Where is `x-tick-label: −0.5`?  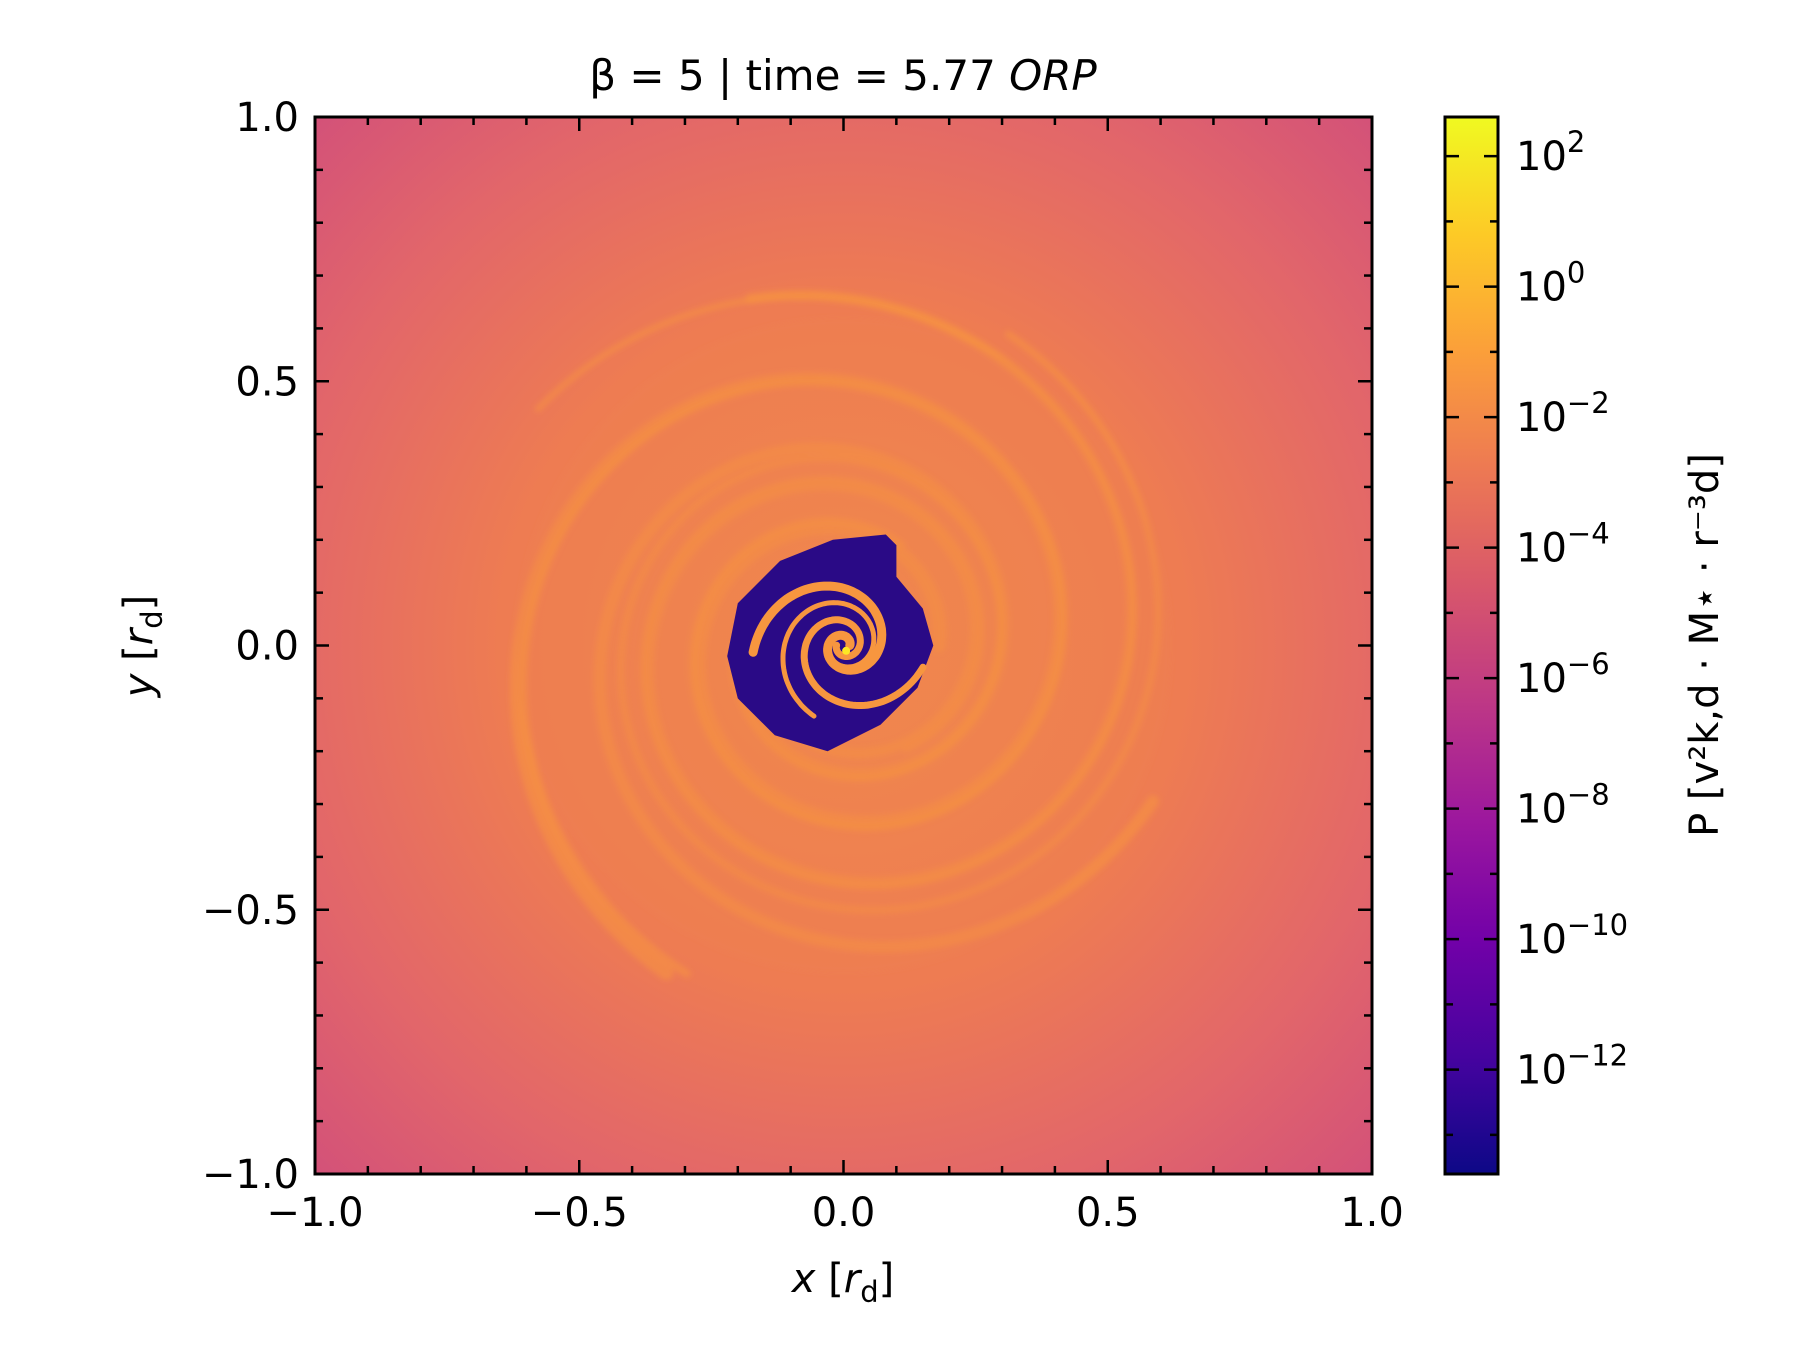 x-tick-label: −0.5 is located at coordinates (579, 1213).